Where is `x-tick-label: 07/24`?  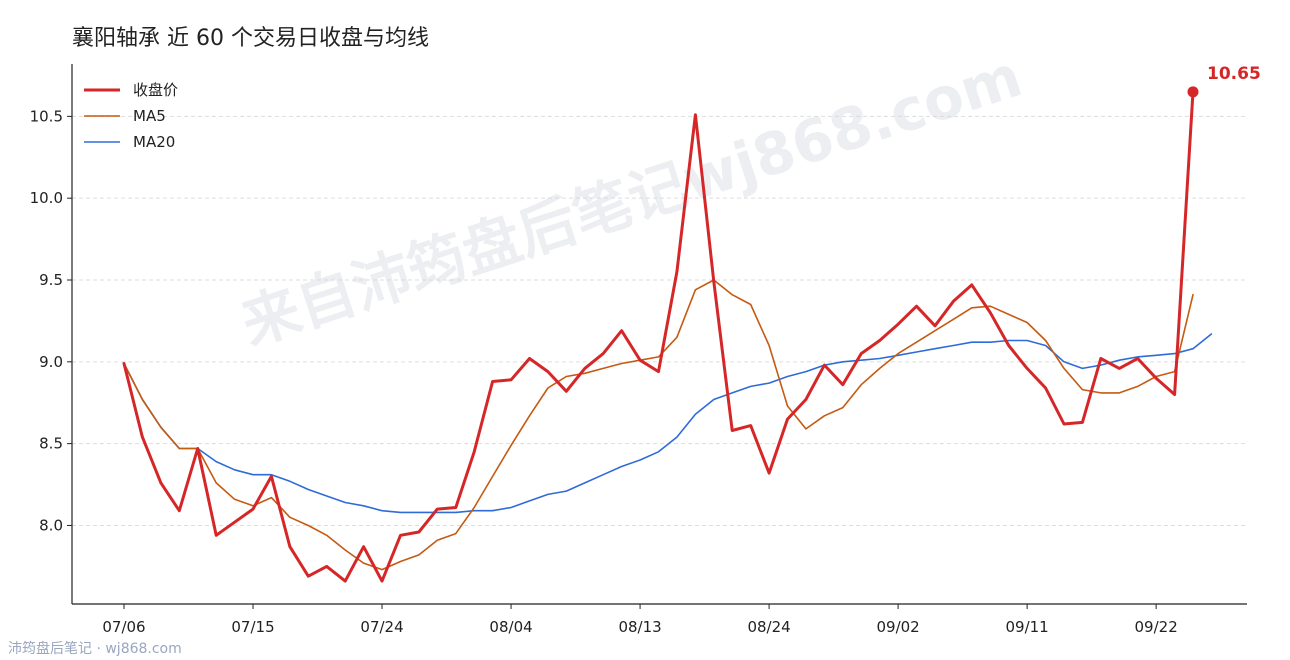 x-tick-label: 07/24 is located at coordinates (381, 627).